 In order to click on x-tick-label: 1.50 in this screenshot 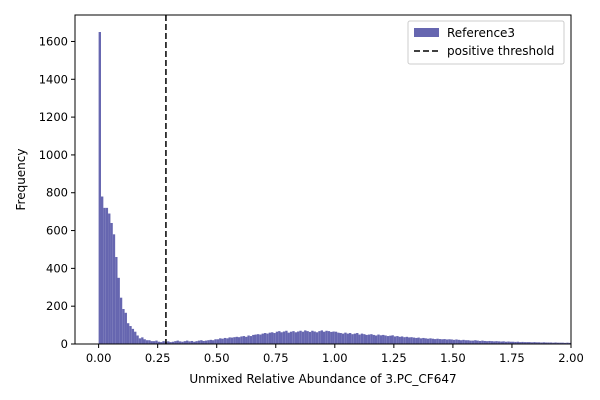, I will do `click(453, 358)`.